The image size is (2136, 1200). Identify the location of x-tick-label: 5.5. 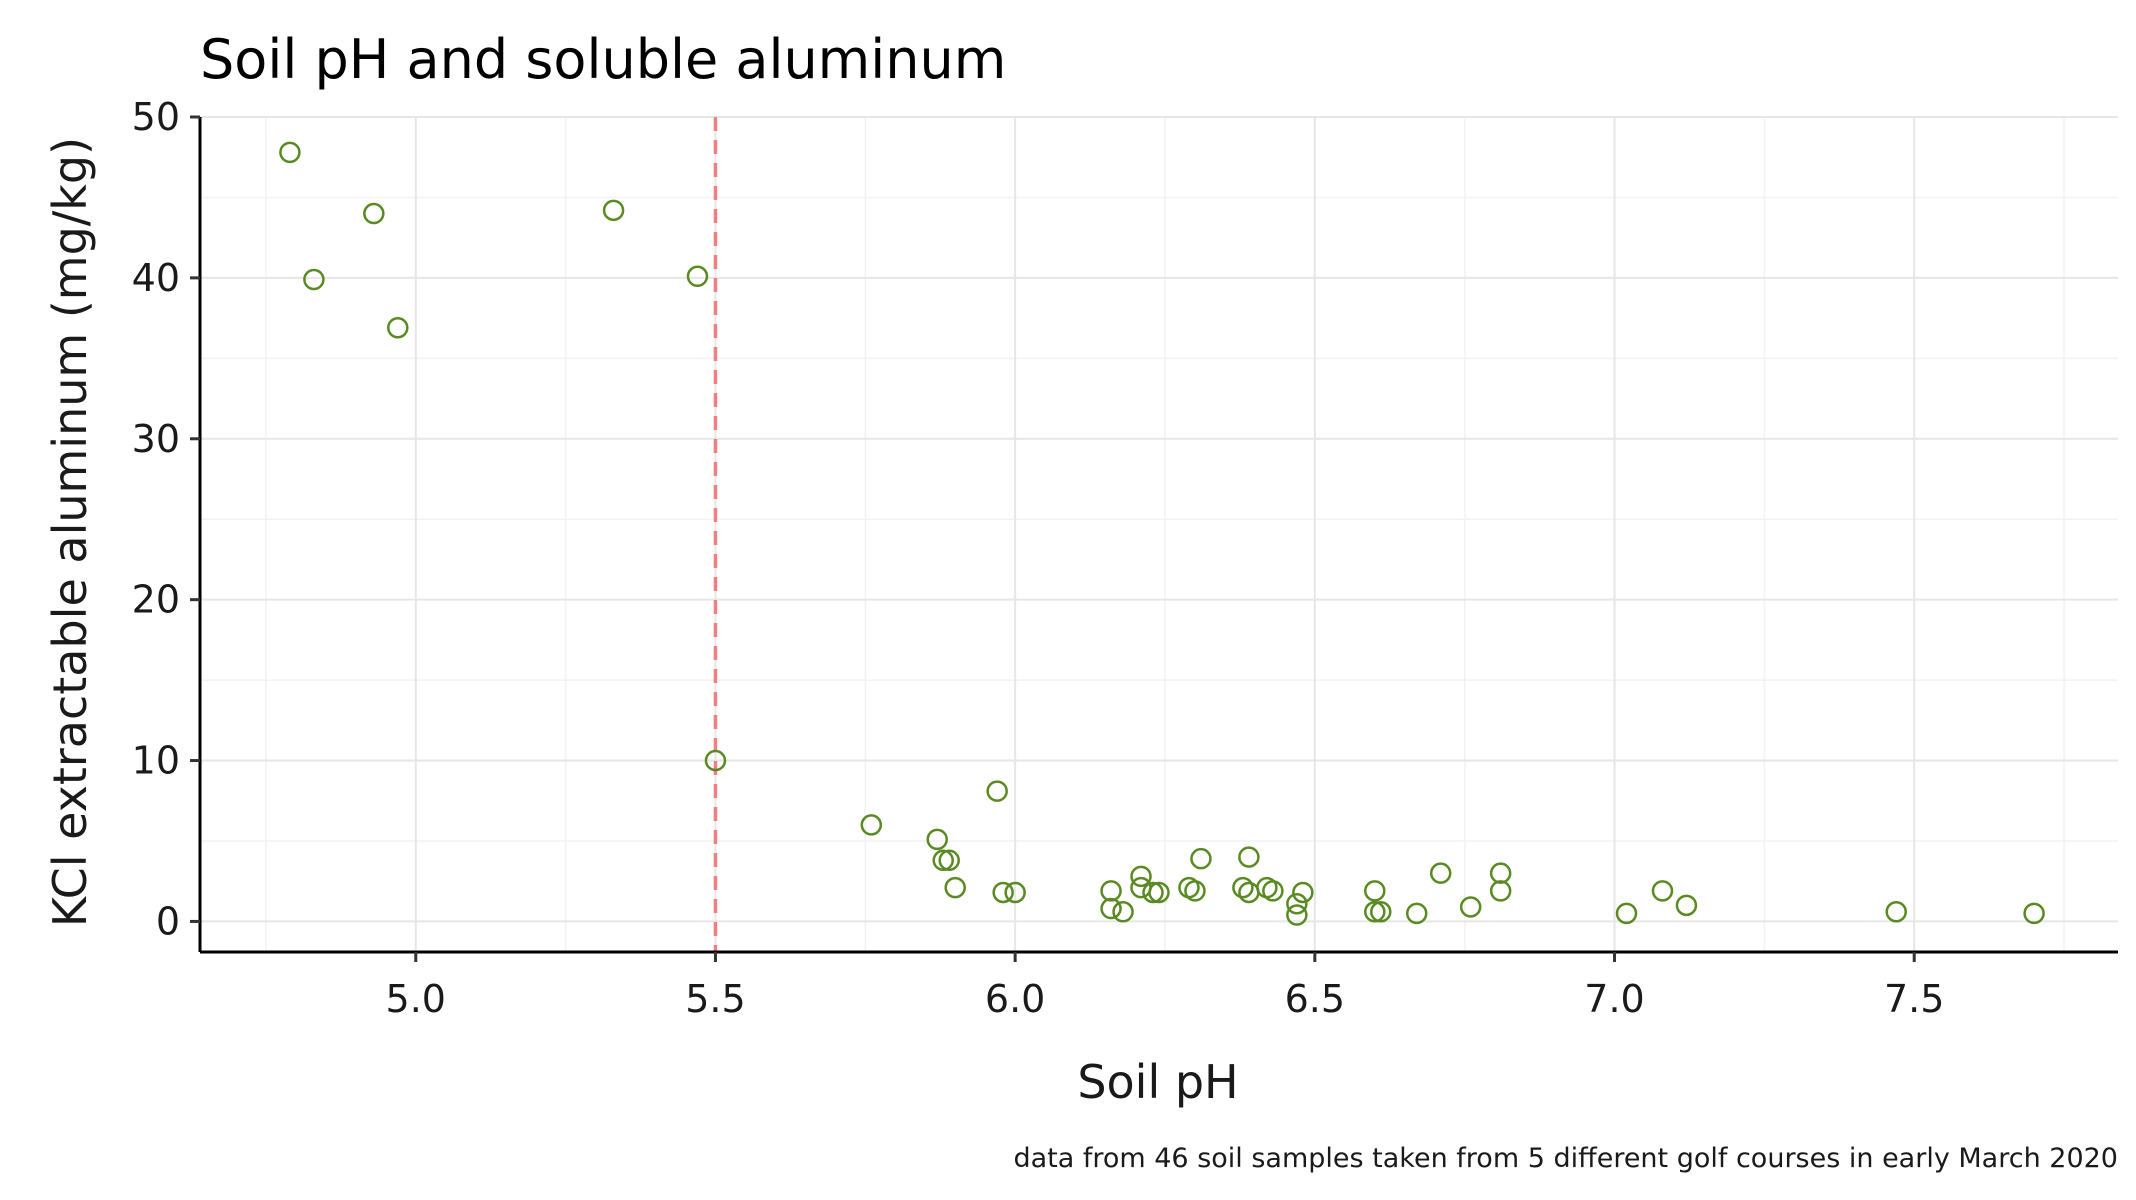
(715, 999).